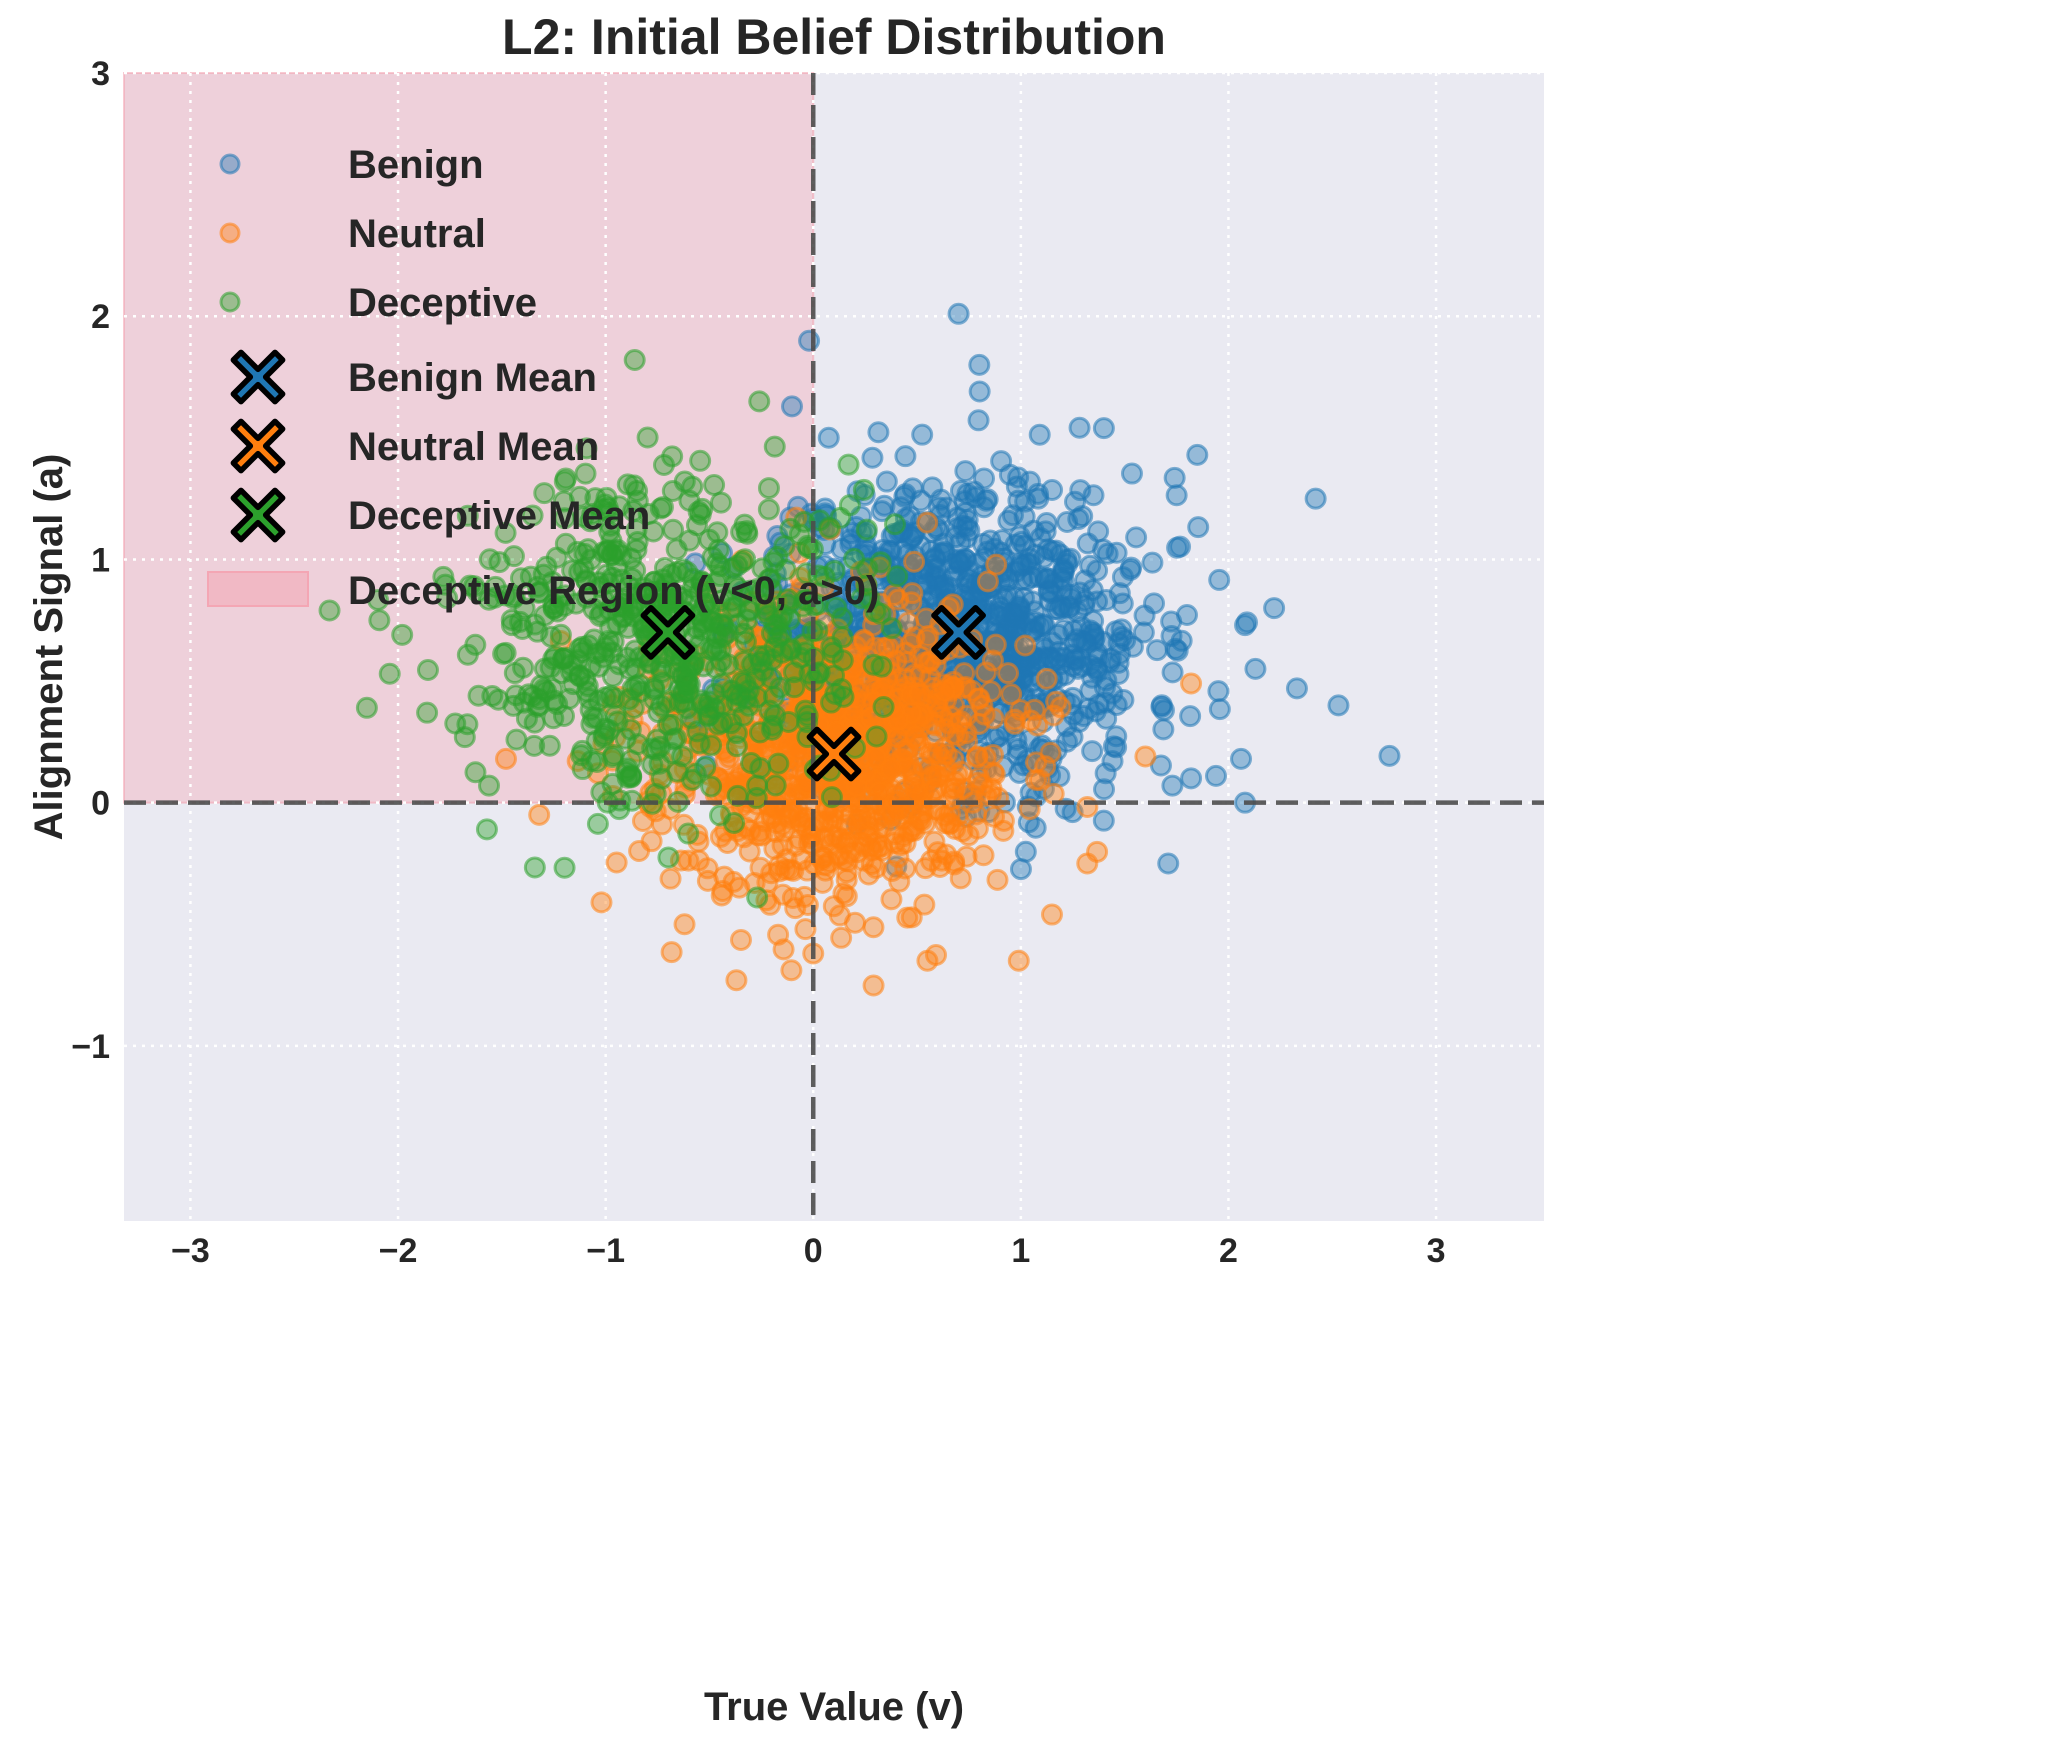  I want to click on y-tick-label: 1, so click(100, 560).